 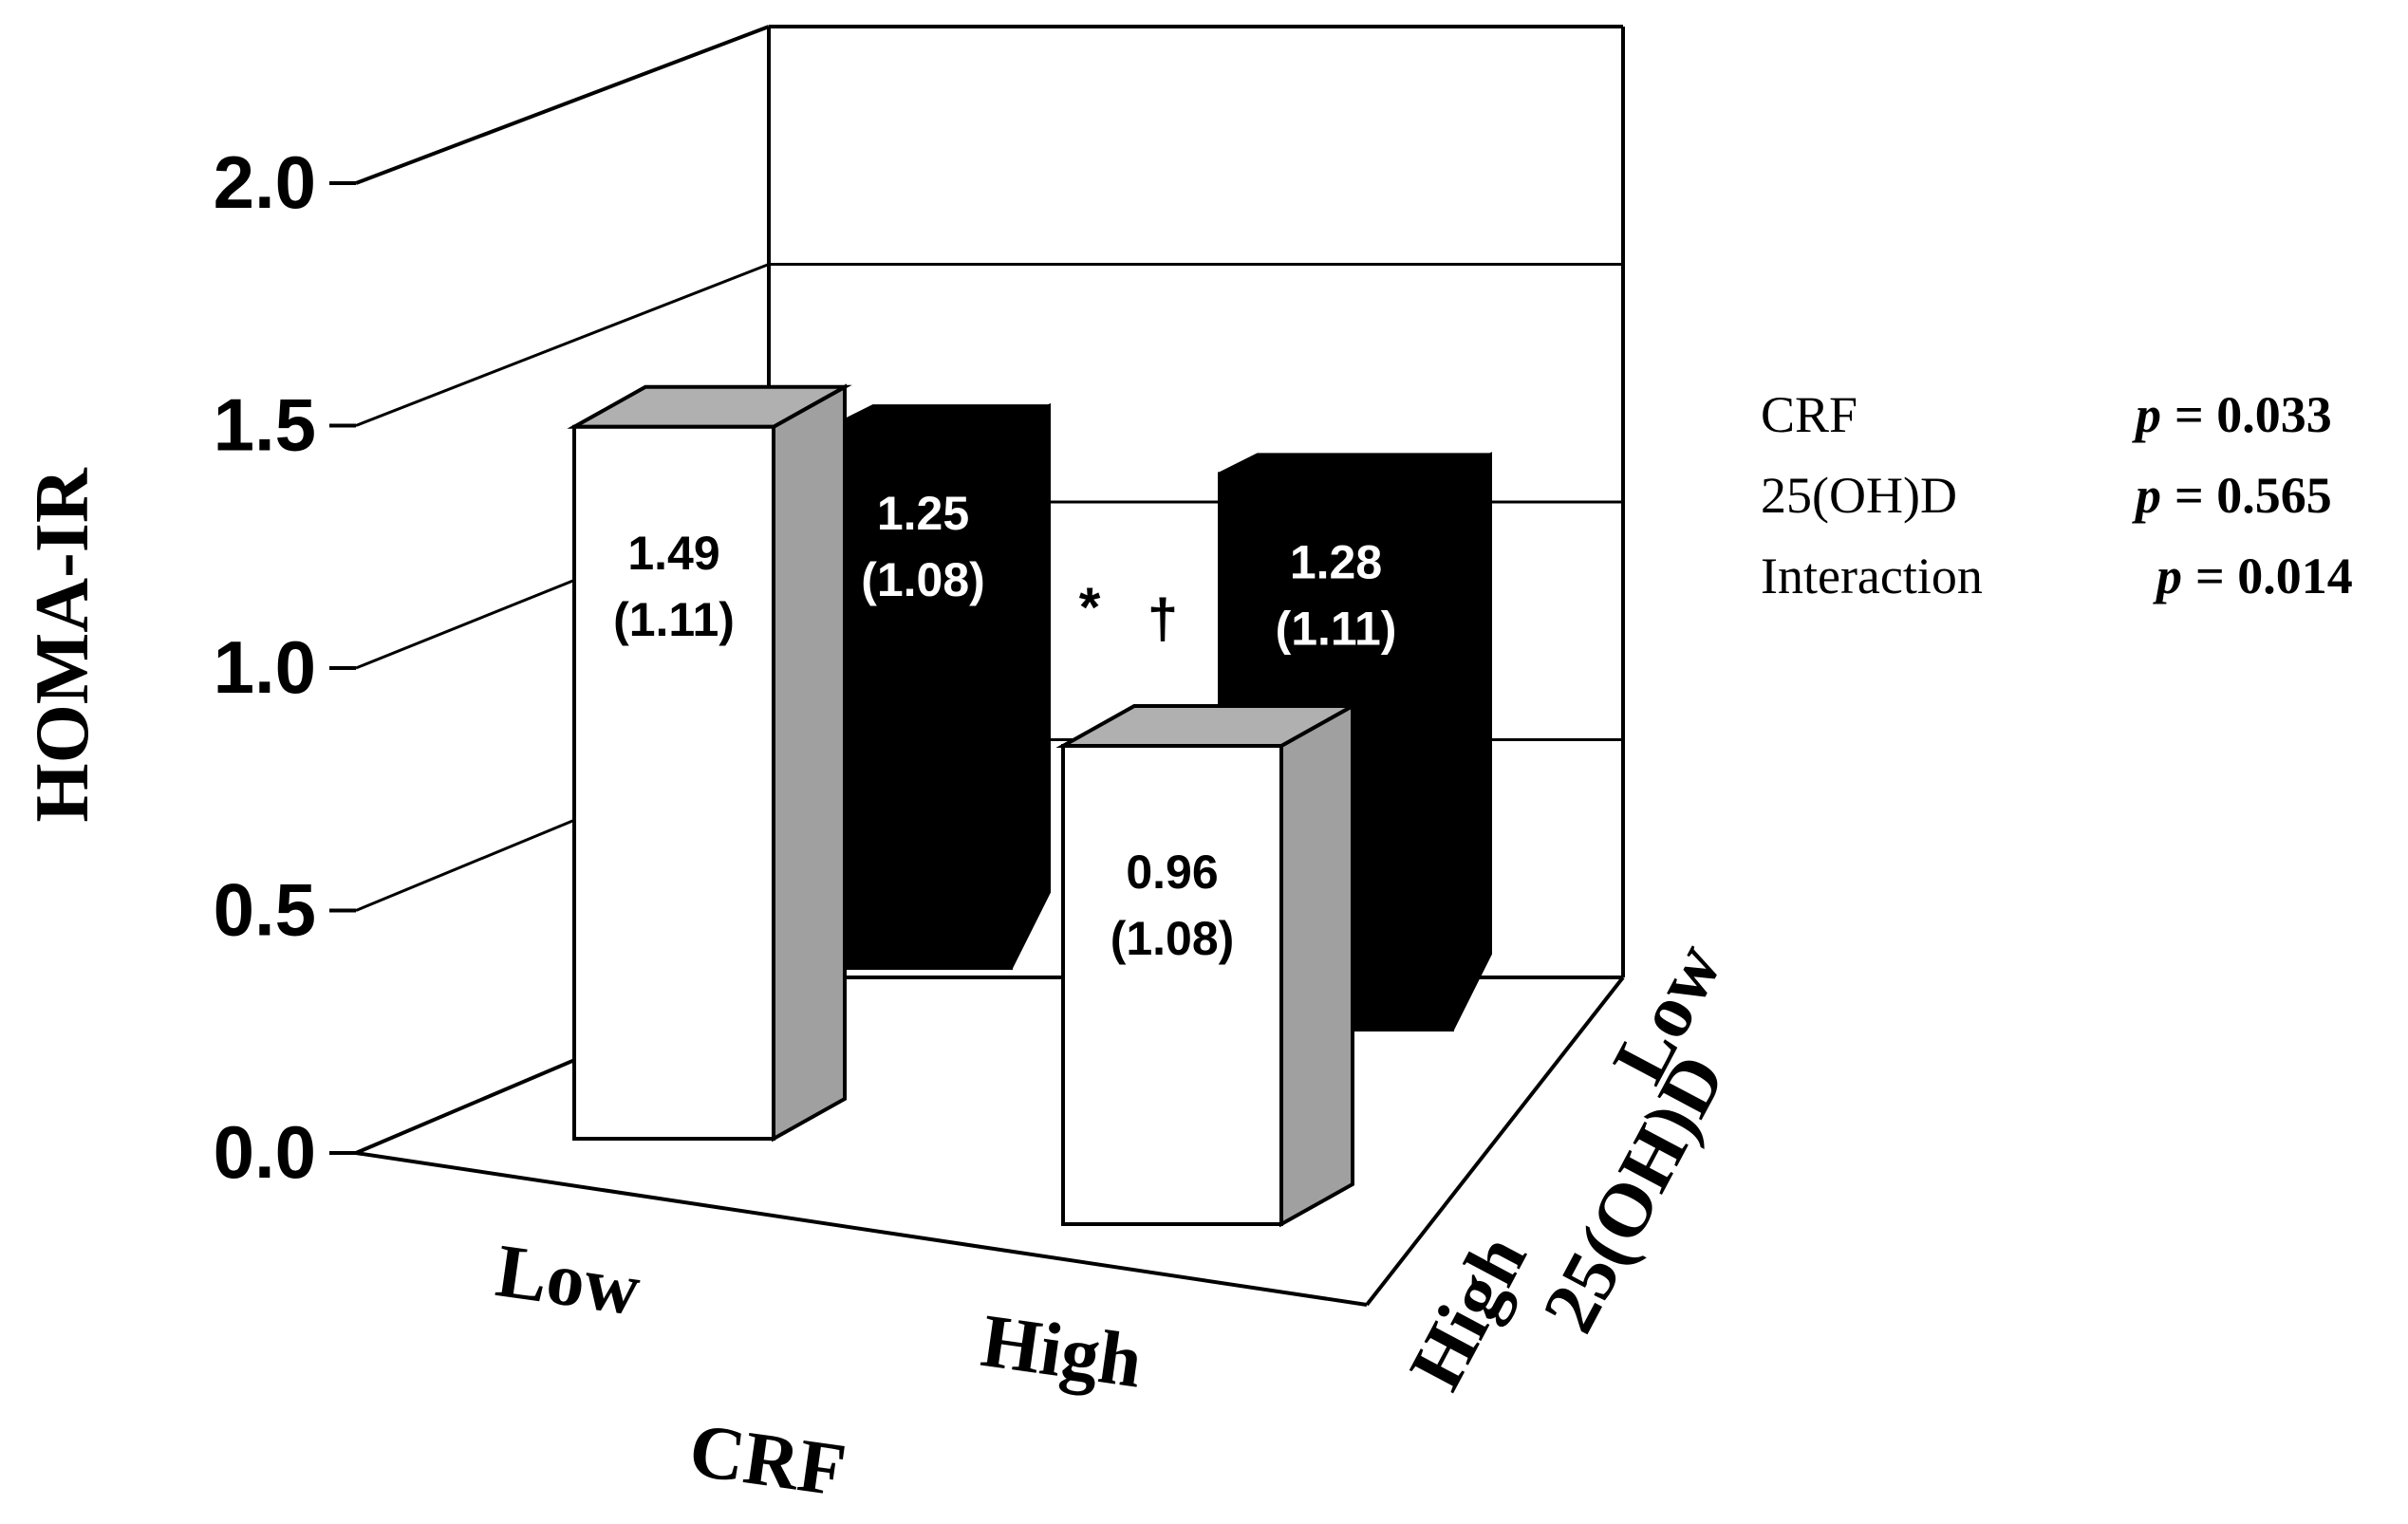 I want to click on stats-p-crf: p = 0.033, so click(x=2232, y=414).